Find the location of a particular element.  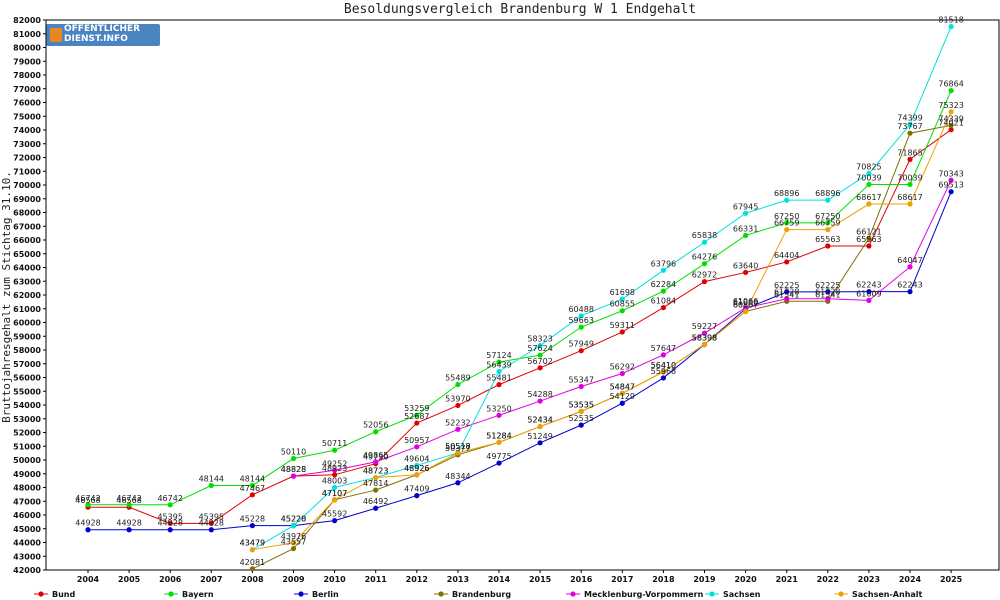

y-tick-label: 58000 is located at coordinates (27, 350).